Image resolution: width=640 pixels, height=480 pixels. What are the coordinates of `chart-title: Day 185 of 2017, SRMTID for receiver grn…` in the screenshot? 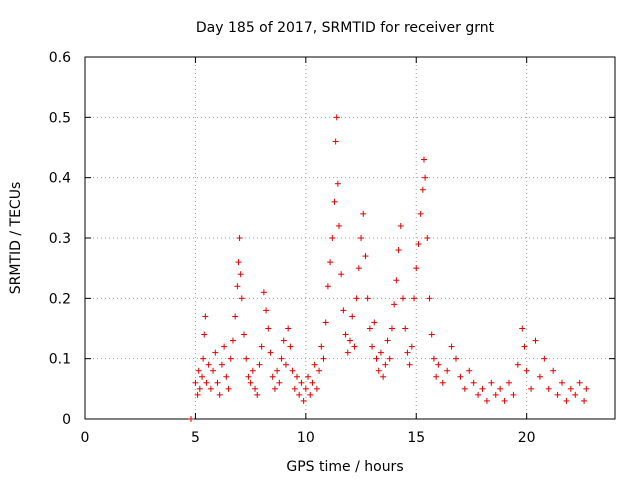 It's located at (345, 28).